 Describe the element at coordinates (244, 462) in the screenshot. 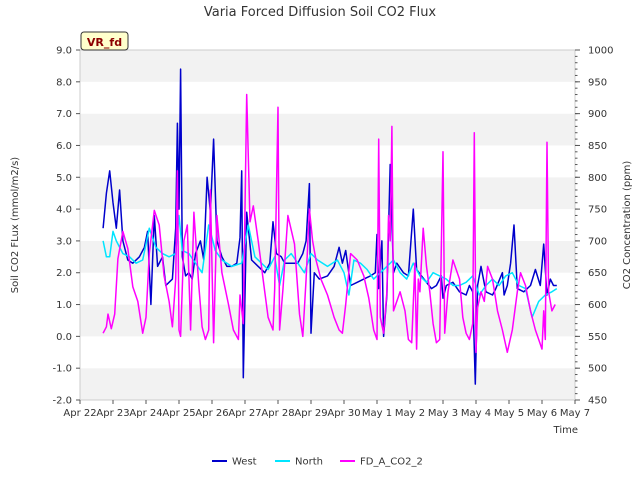

I see `legend-label: West` at that location.